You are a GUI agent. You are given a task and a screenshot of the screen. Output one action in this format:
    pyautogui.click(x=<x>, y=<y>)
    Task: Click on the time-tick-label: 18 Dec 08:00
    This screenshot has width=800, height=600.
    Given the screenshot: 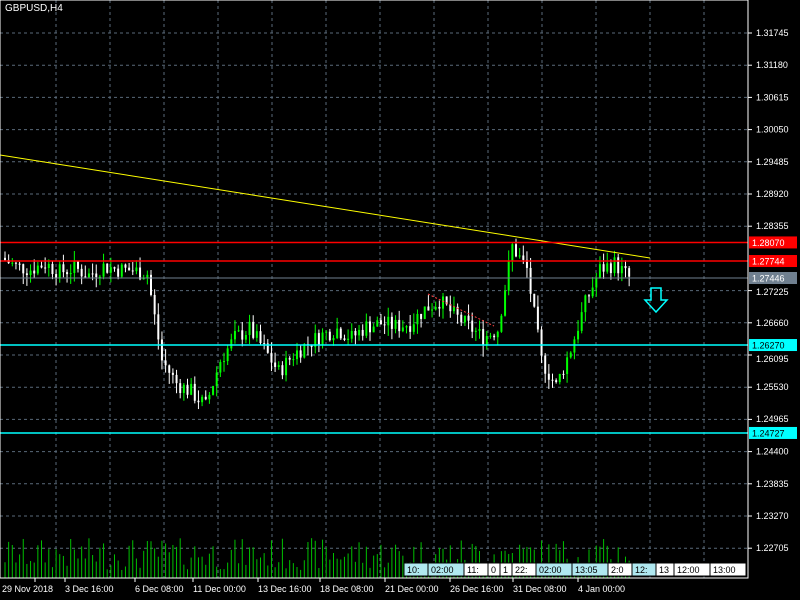 What is the action you would take?
    pyautogui.click(x=347, y=589)
    